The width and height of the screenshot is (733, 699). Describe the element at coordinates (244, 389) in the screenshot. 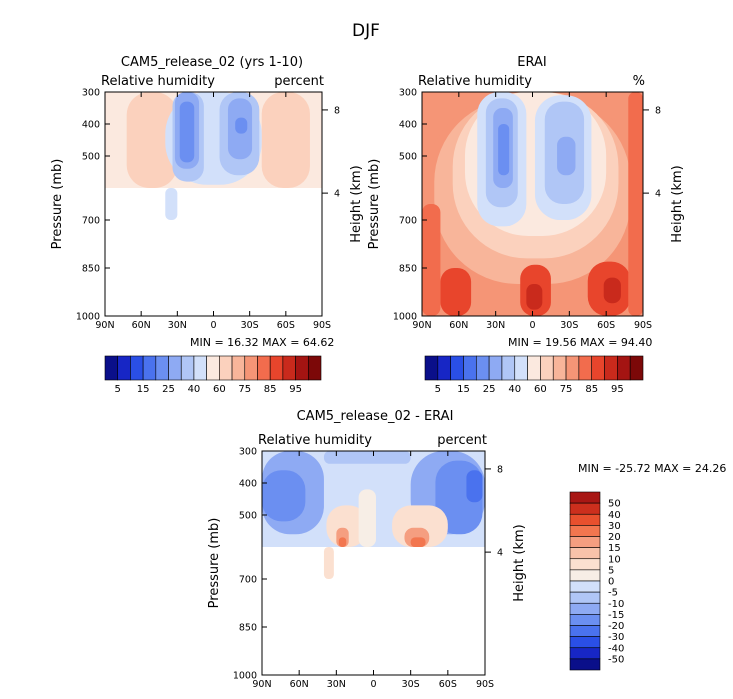

I see `colorbar-label: 75` at that location.